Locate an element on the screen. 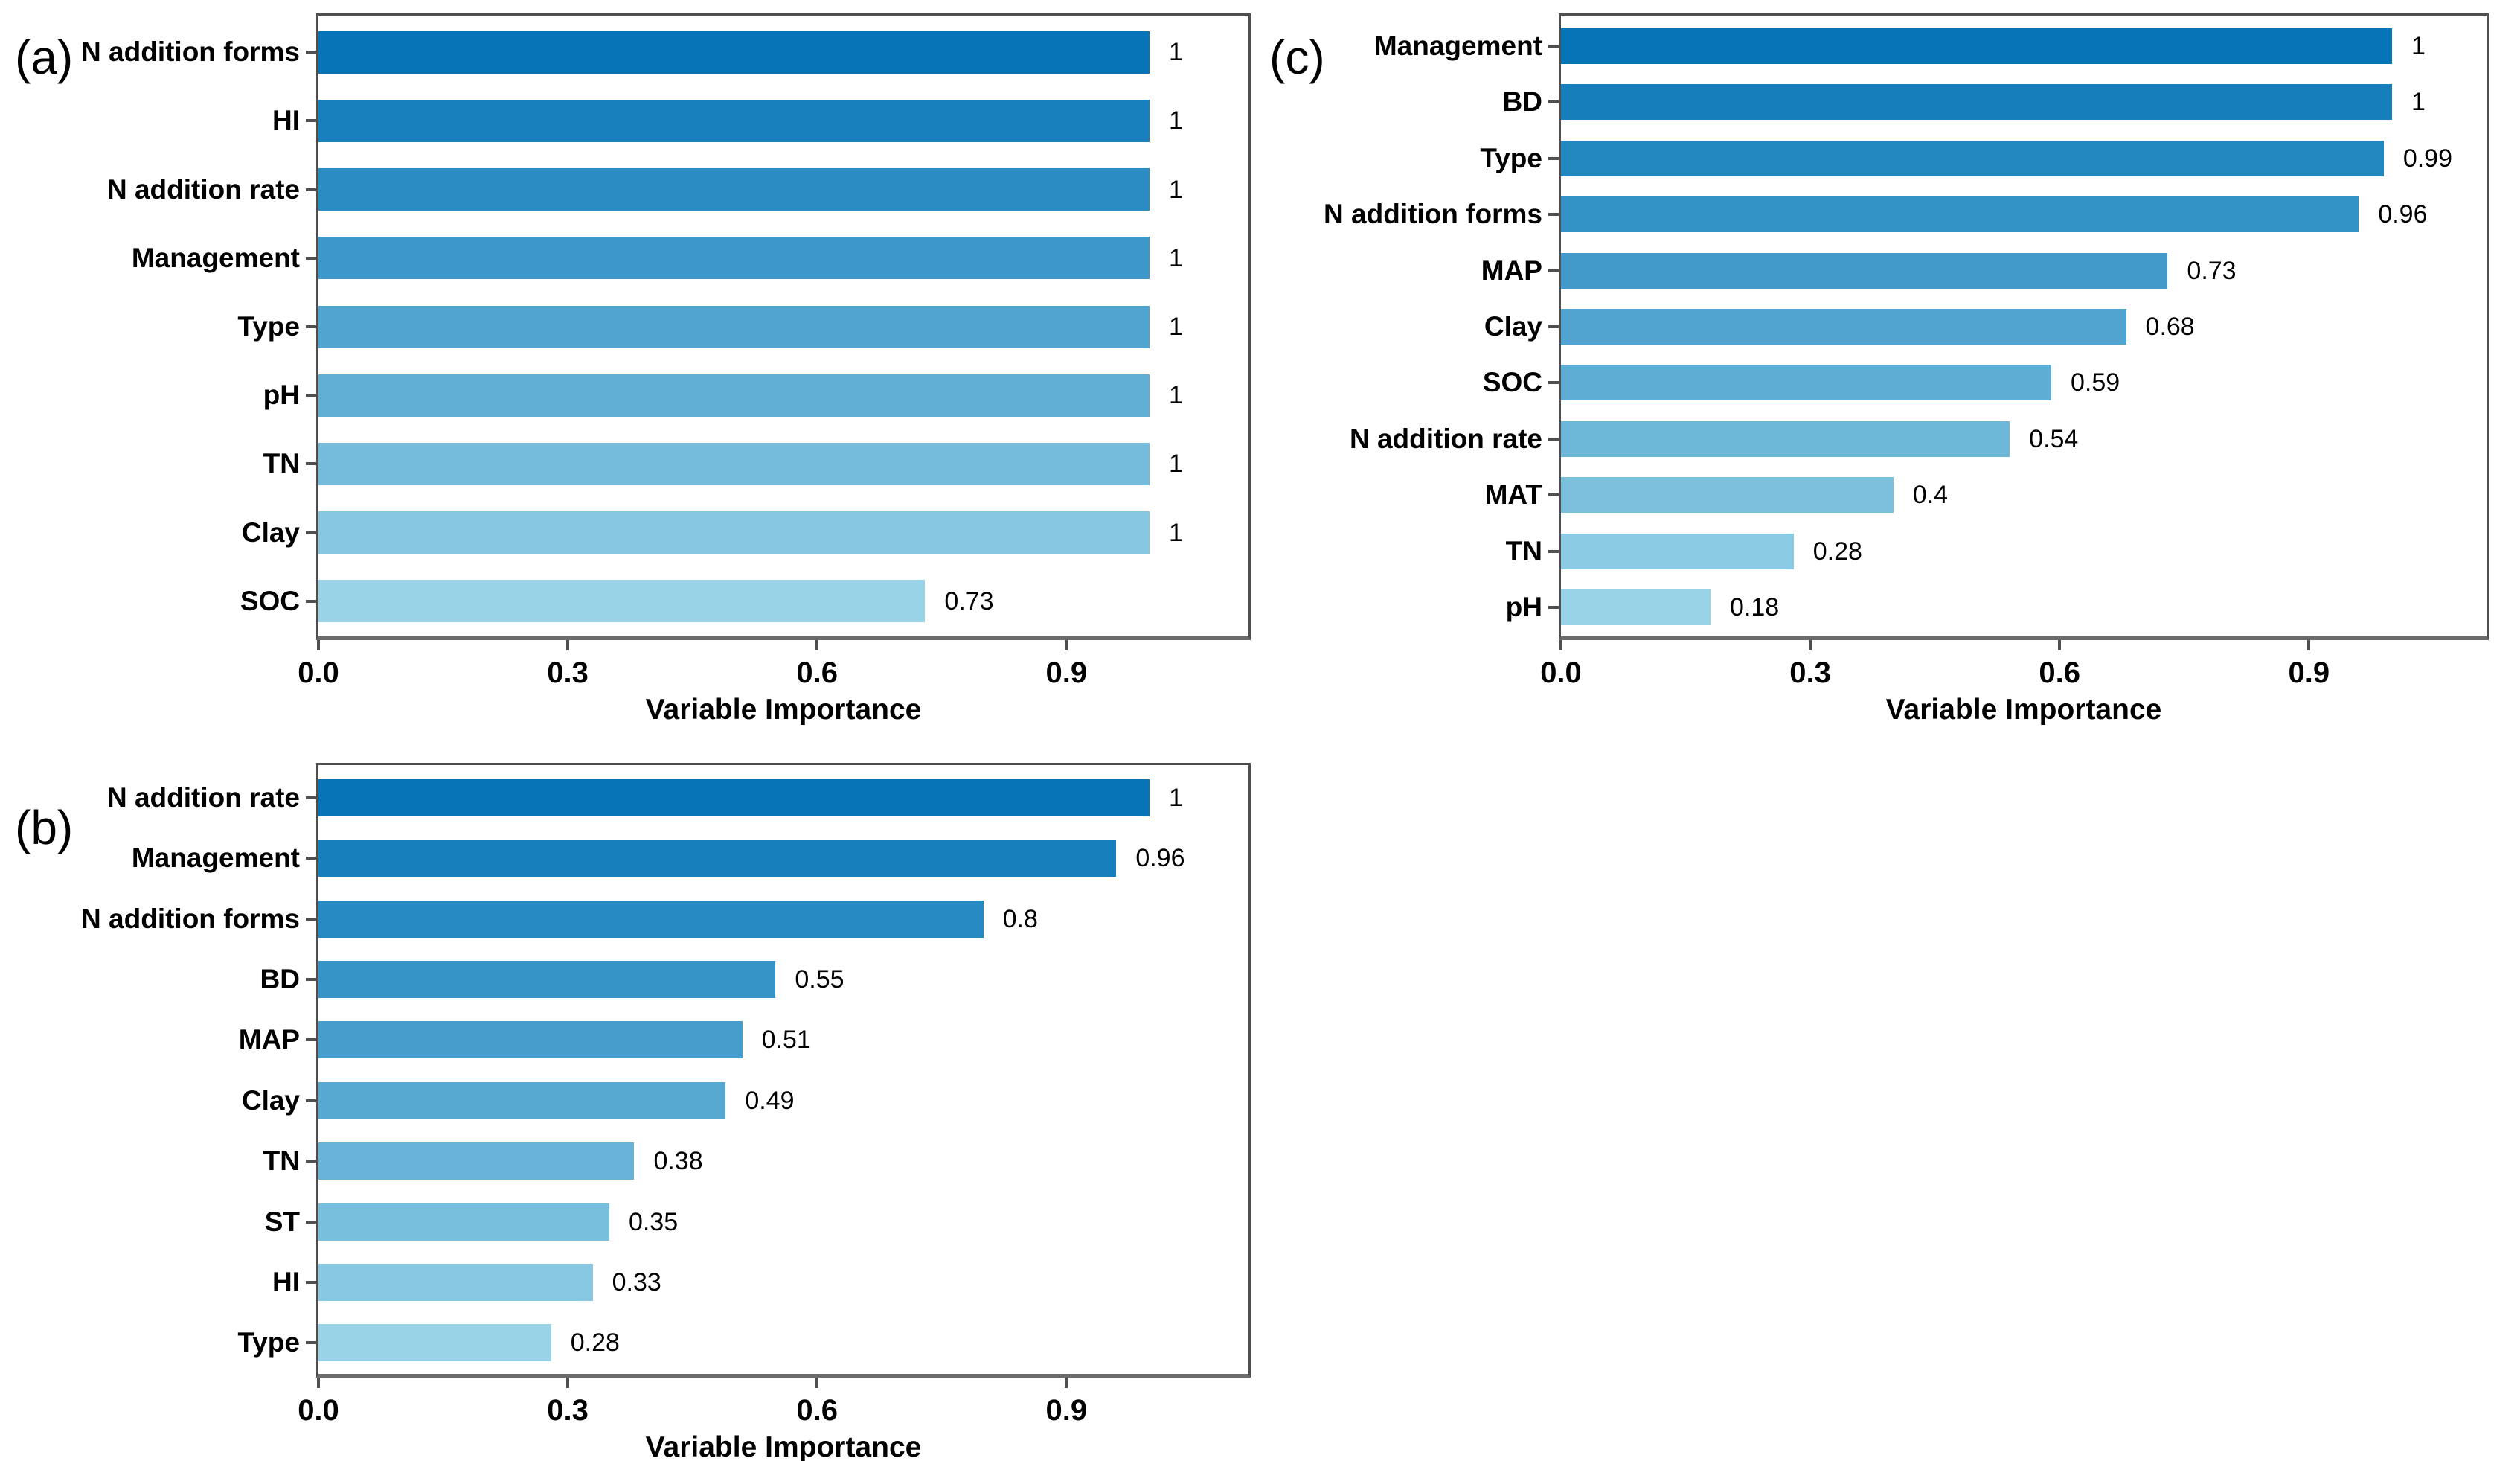 The image size is (2520, 1461). bar-category-label: N addition rate is located at coordinates (1445, 439).